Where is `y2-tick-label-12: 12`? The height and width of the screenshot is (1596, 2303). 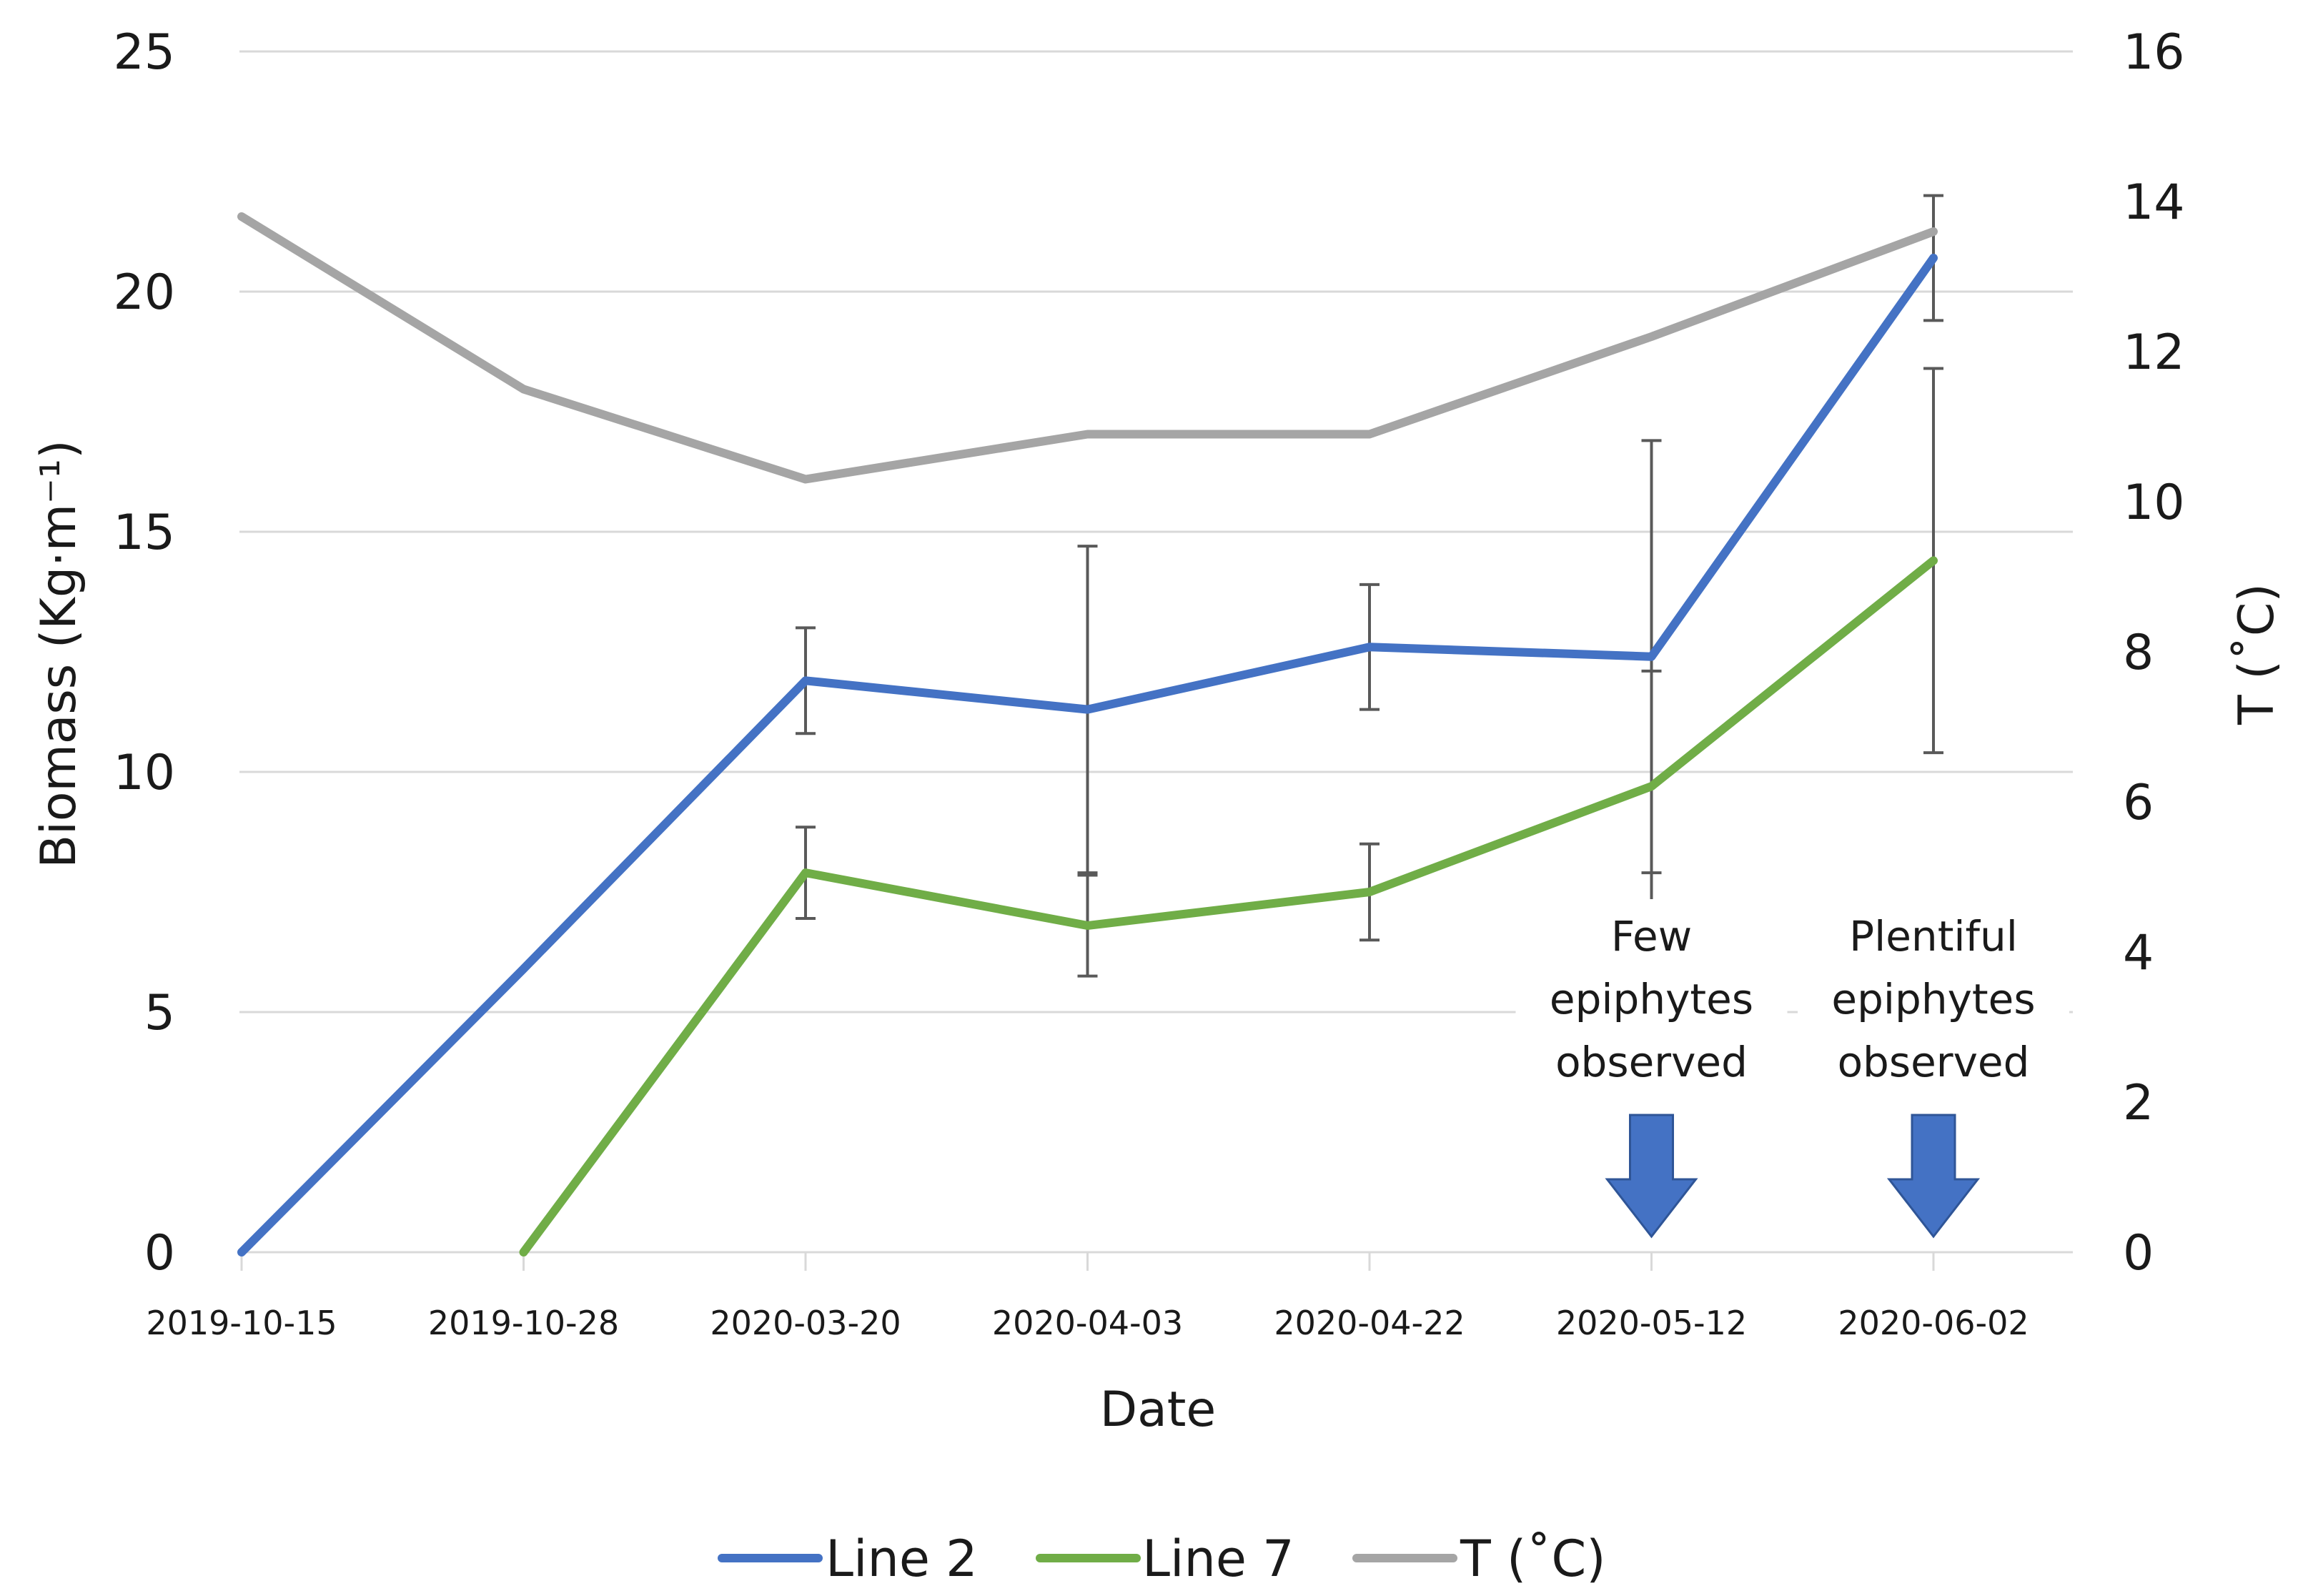 y2-tick-label-12: 12 is located at coordinates (2154, 352).